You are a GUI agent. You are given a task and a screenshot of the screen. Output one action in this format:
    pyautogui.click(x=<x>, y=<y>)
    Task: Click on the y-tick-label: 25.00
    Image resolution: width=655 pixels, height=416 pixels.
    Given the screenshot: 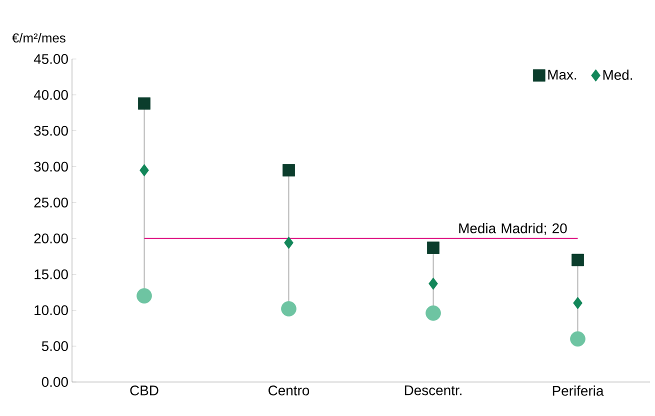 What is the action you would take?
    pyautogui.click(x=51, y=203)
    